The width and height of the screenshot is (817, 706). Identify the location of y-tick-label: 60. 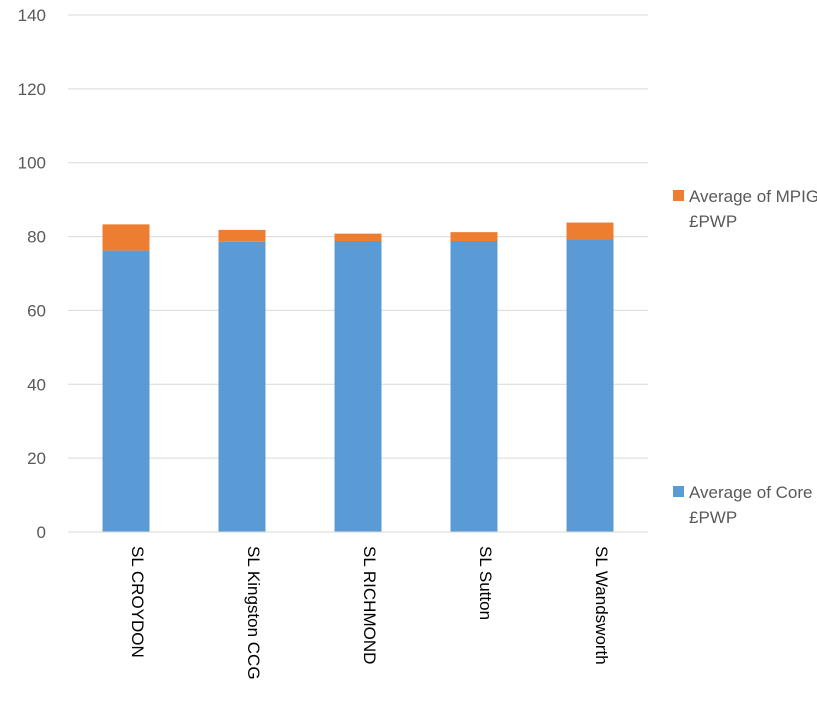
(36, 310).